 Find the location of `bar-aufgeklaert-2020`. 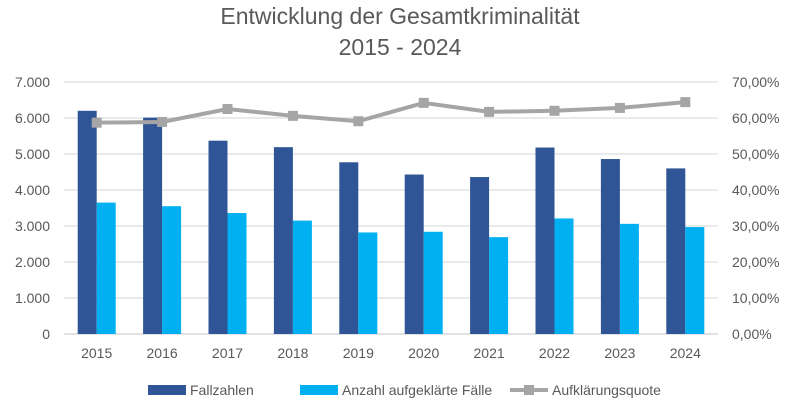

bar-aufgeklaert-2020 is located at coordinates (433, 282).